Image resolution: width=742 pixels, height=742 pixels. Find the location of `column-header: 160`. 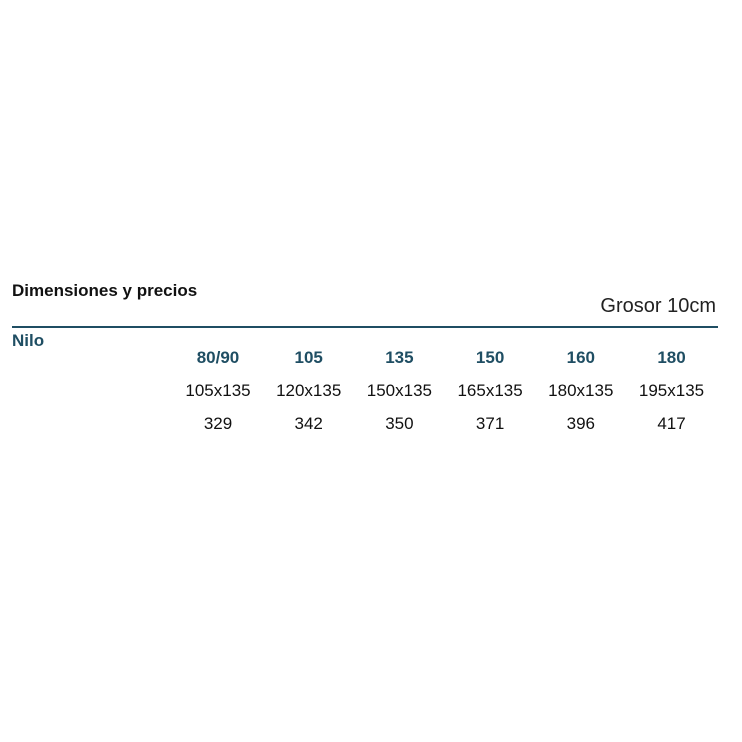

column-header: 160 is located at coordinates (580, 357).